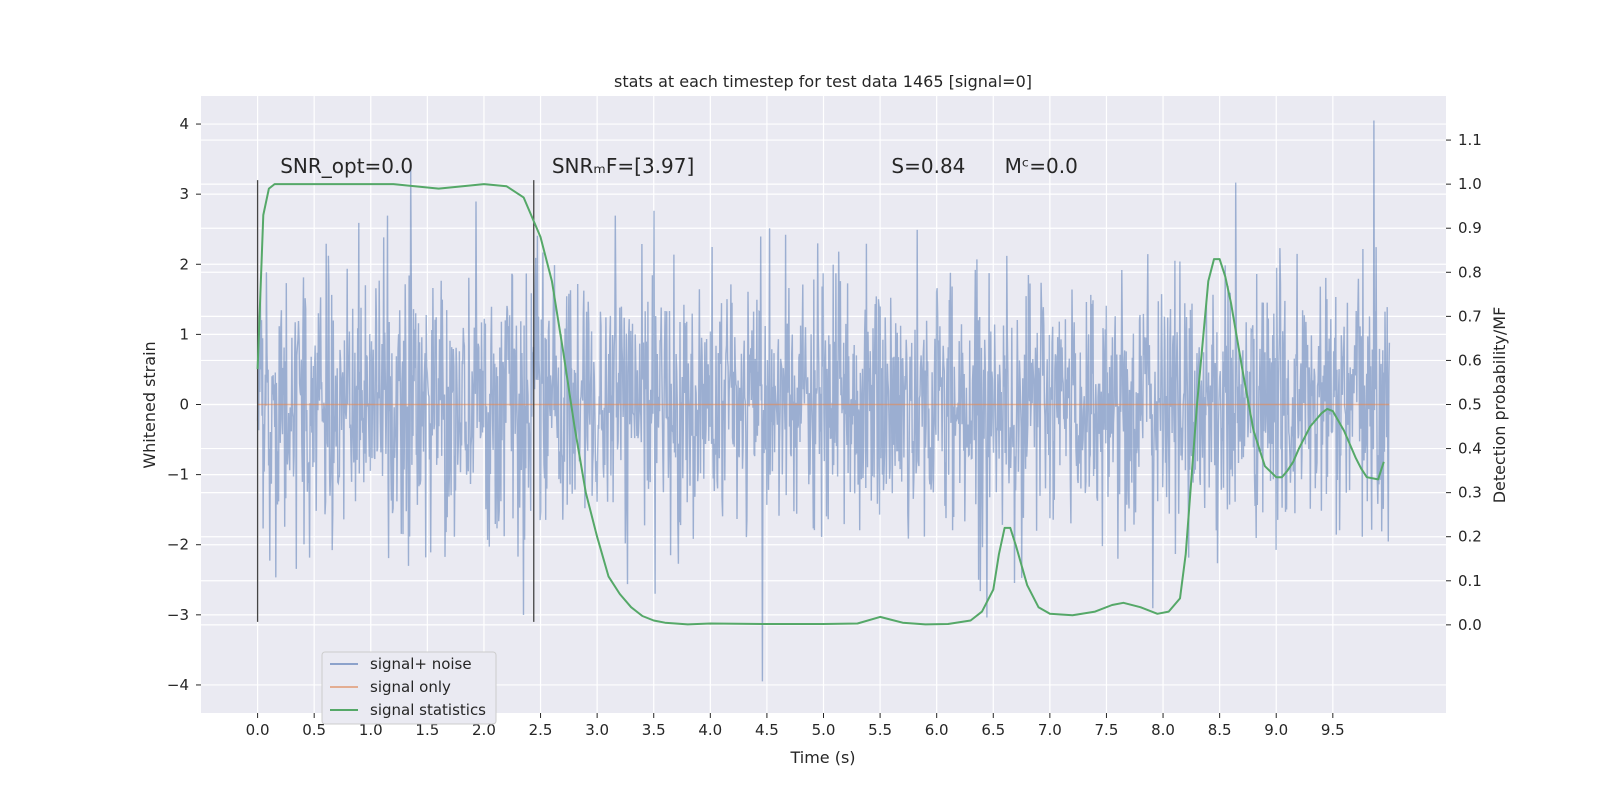  I want to click on x-tick-label-13: 6.5, so click(993, 730).